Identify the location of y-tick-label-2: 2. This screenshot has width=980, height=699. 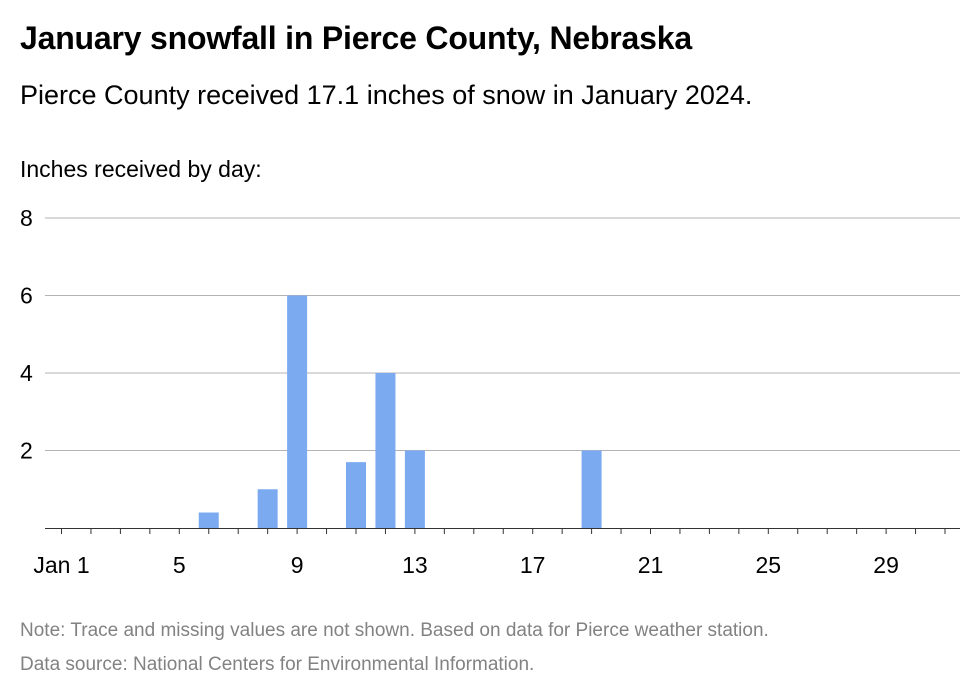
(26, 451).